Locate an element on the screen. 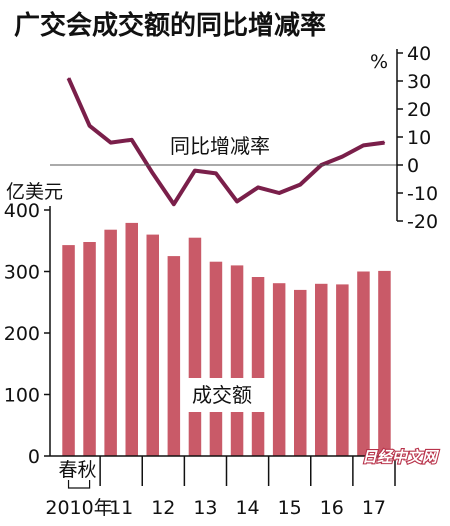 This screenshot has width=450, height=526. line-series-label-background is located at coordinates (235, 143).